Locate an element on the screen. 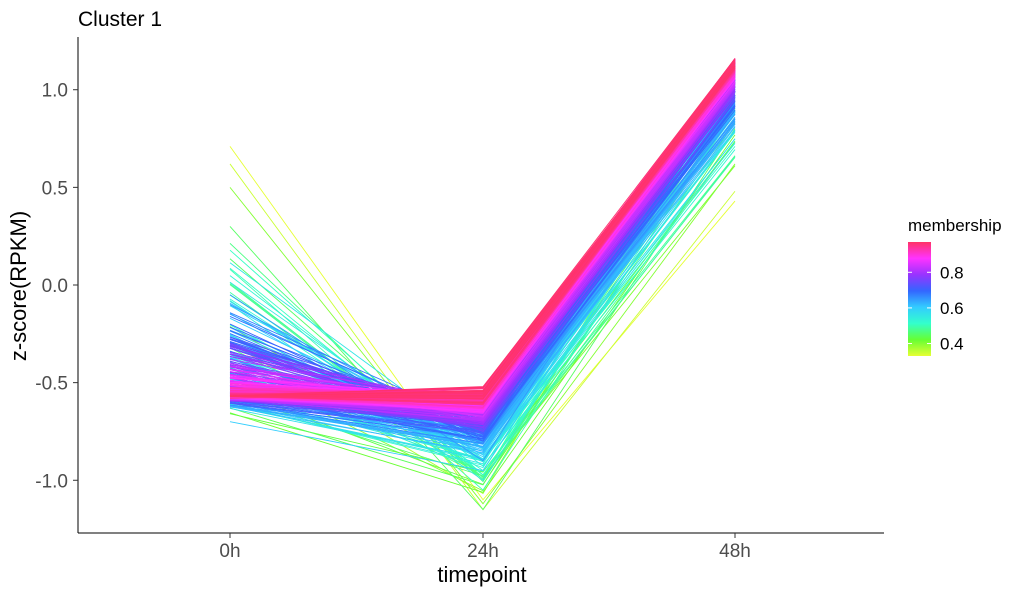 Image resolution: width=1029 pixels, height=594 pixels. x-axis-ticks: 0h 24h 48h is located at coordinates (485, 547).